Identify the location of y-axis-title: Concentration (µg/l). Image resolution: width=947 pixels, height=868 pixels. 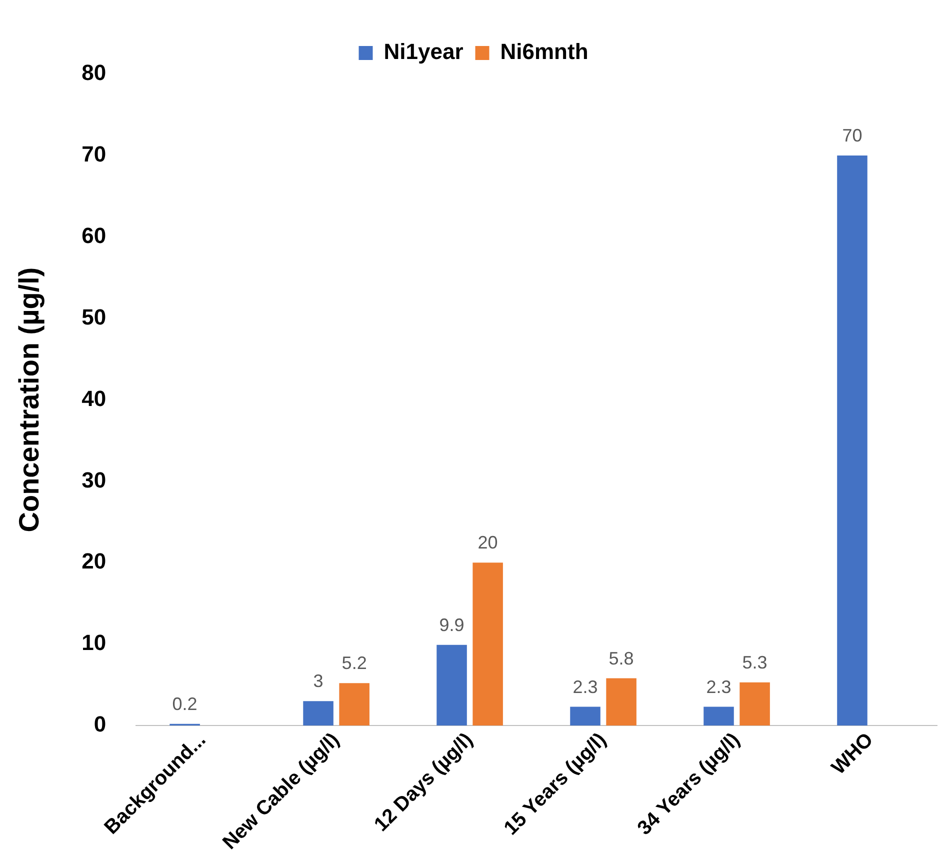
(29, 399).